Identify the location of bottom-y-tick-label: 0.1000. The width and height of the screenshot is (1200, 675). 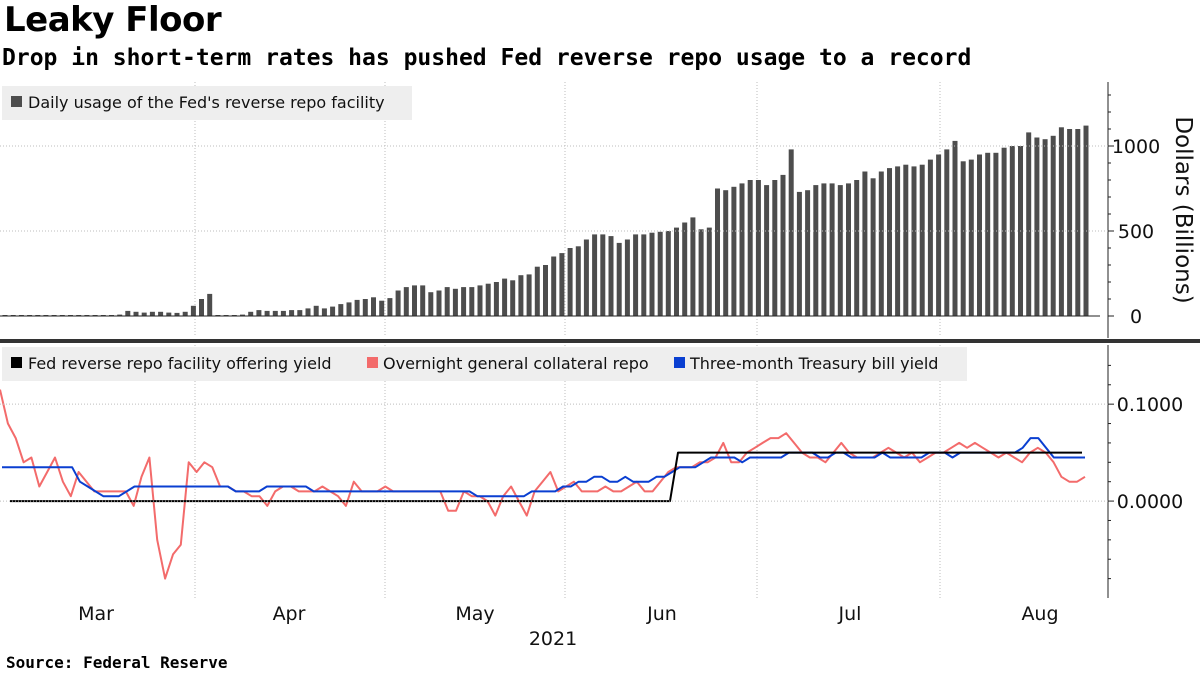
(1150, 405).